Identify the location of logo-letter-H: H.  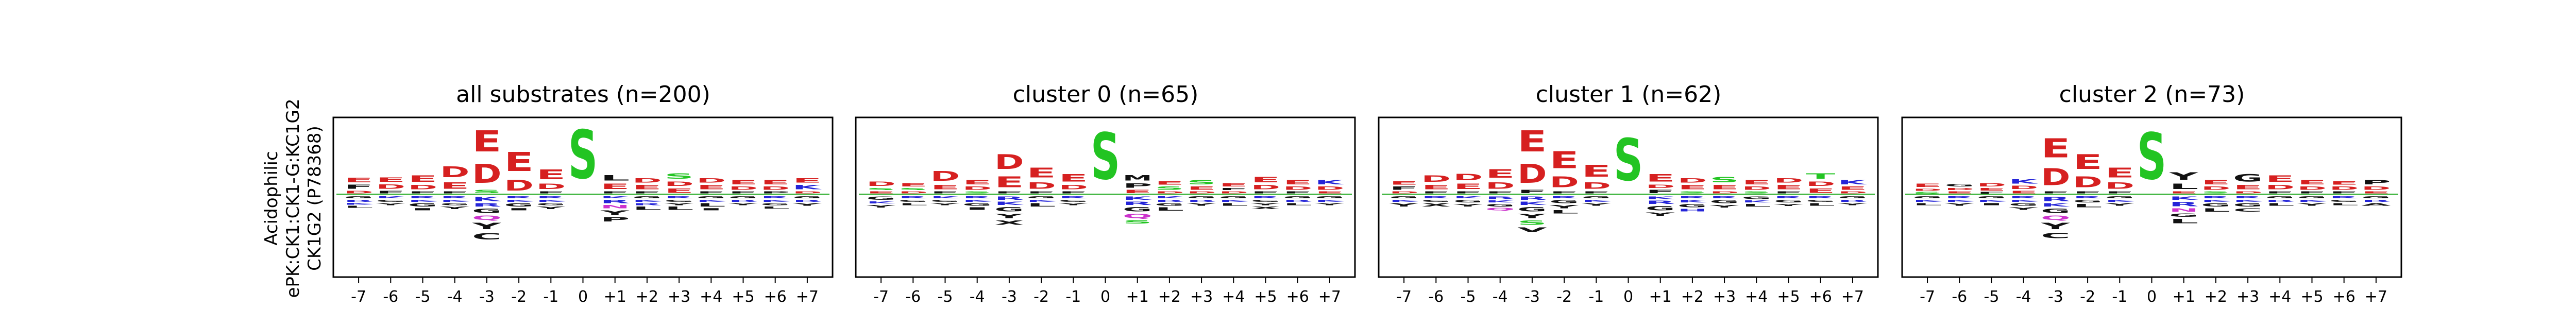
(1692, 211).